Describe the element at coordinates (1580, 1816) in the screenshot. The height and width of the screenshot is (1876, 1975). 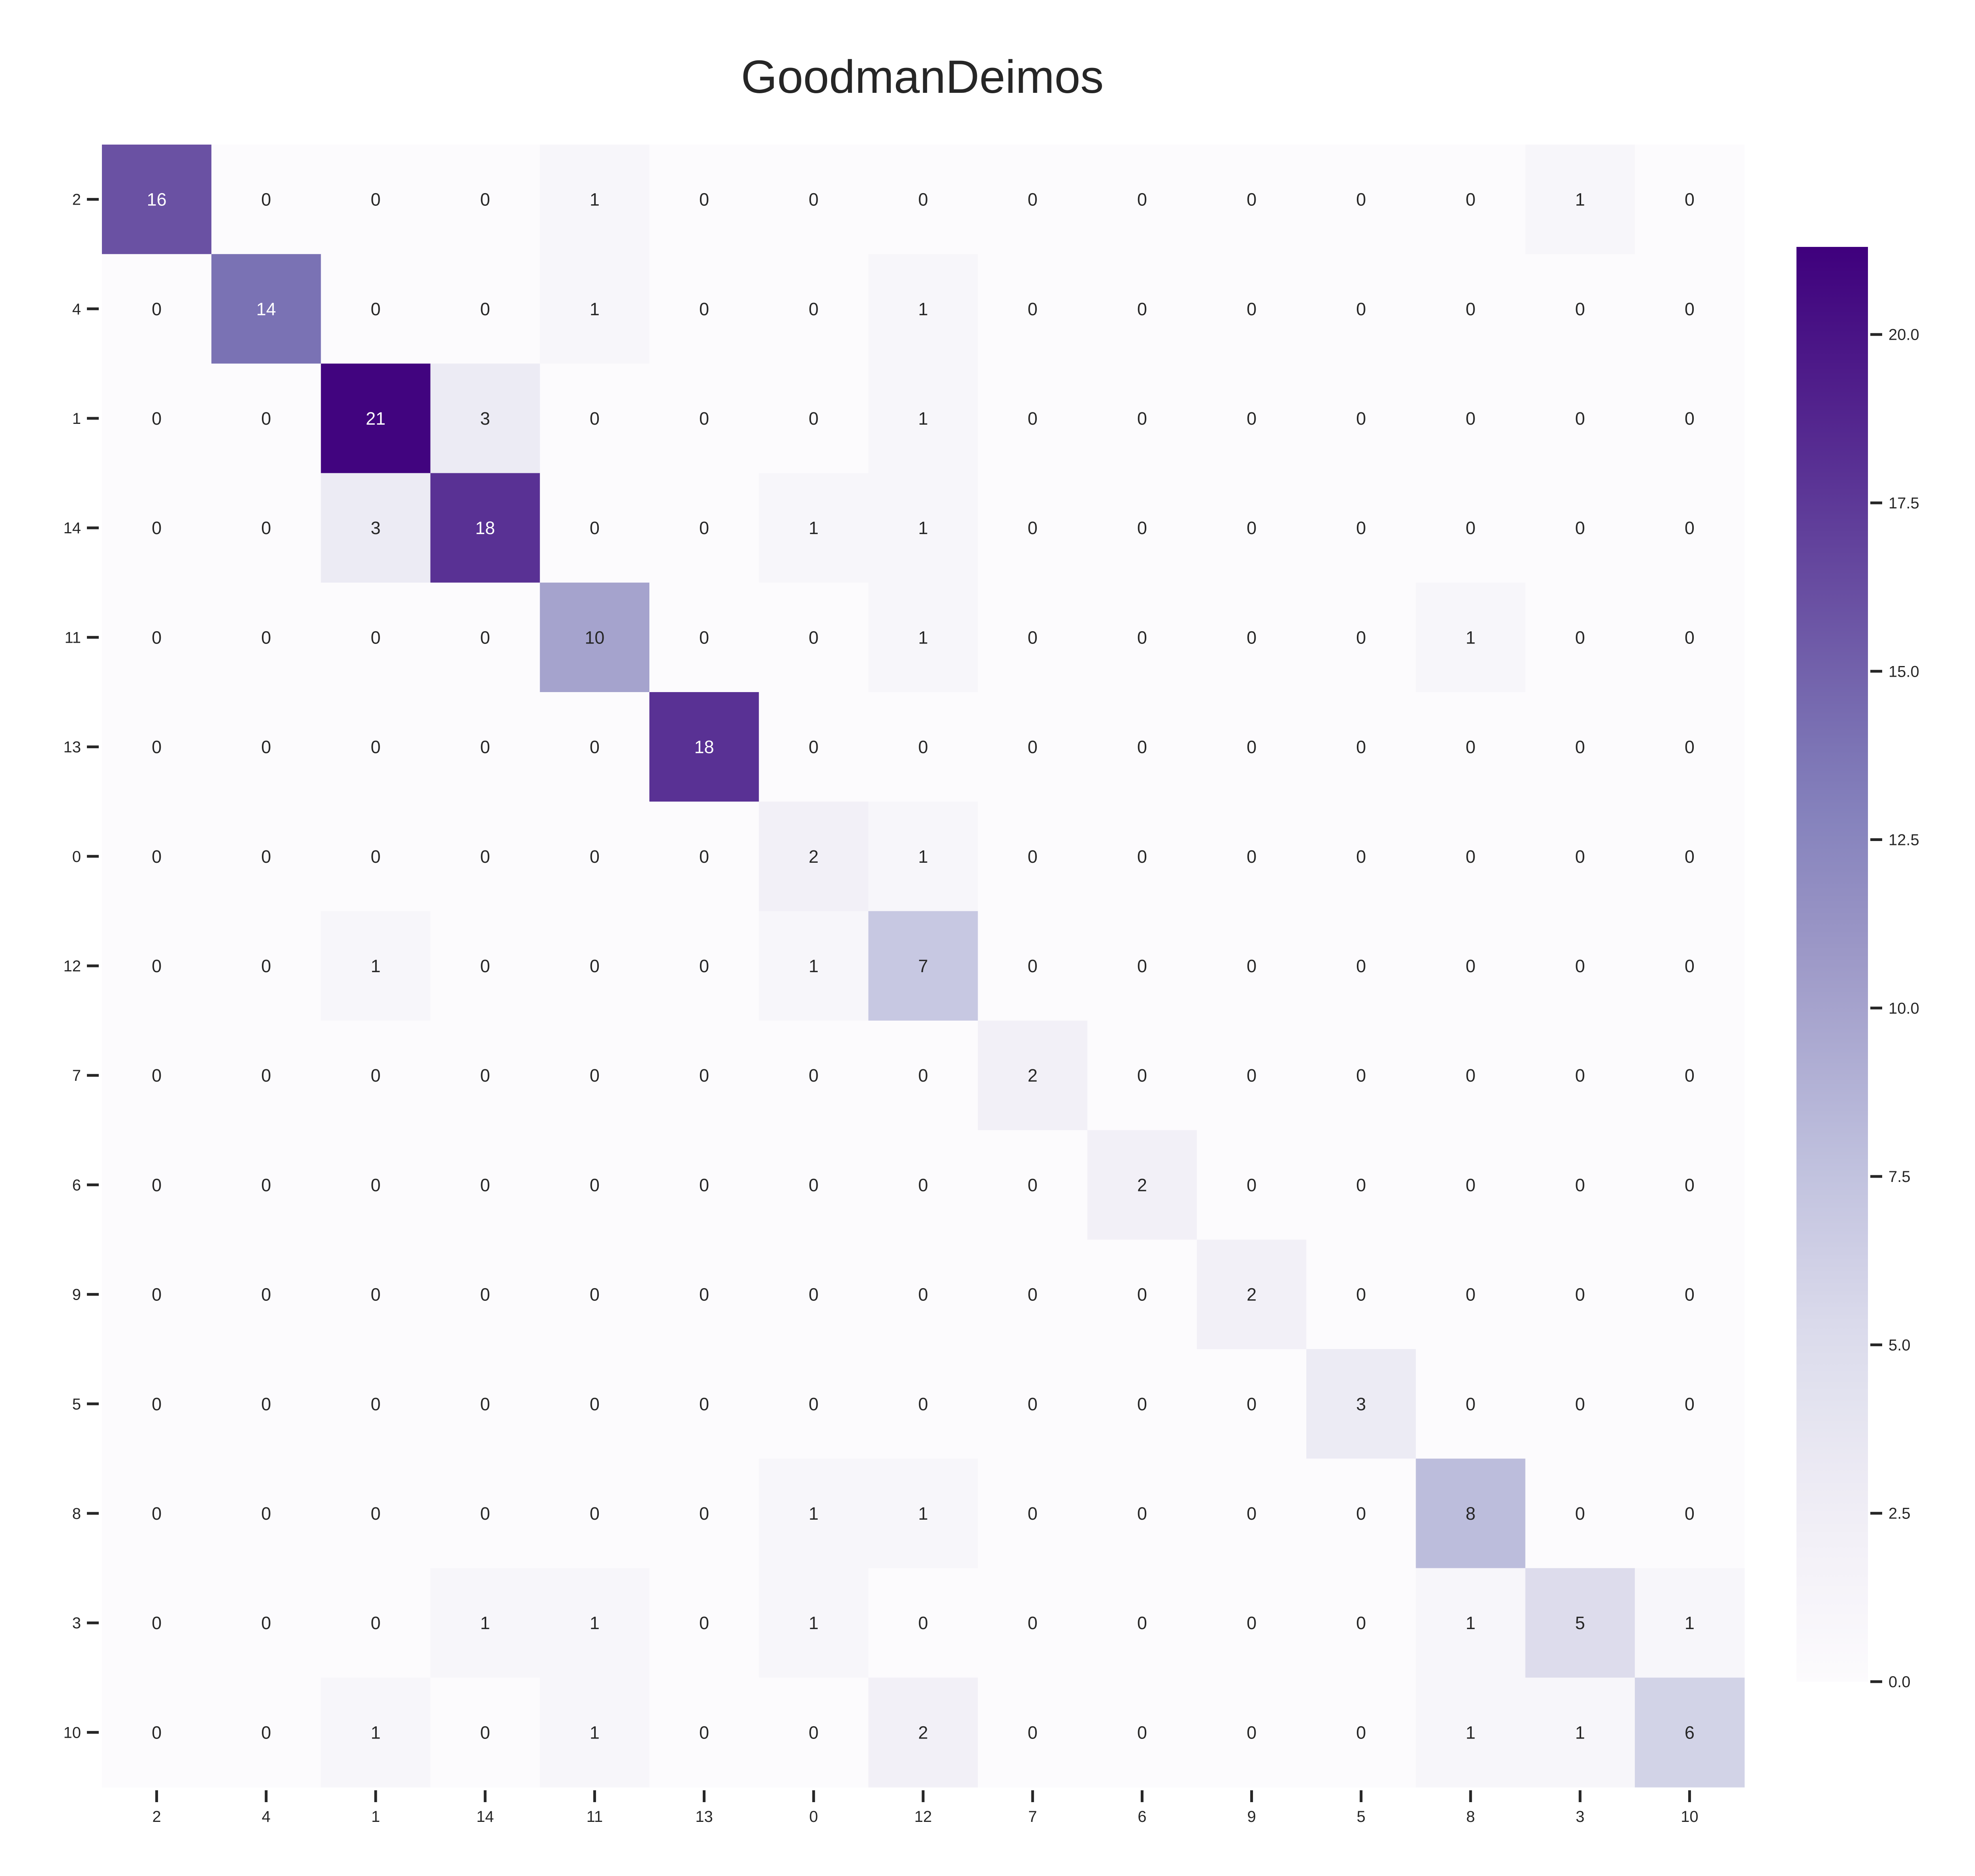
I see `x-tick-label: 3` at that location.